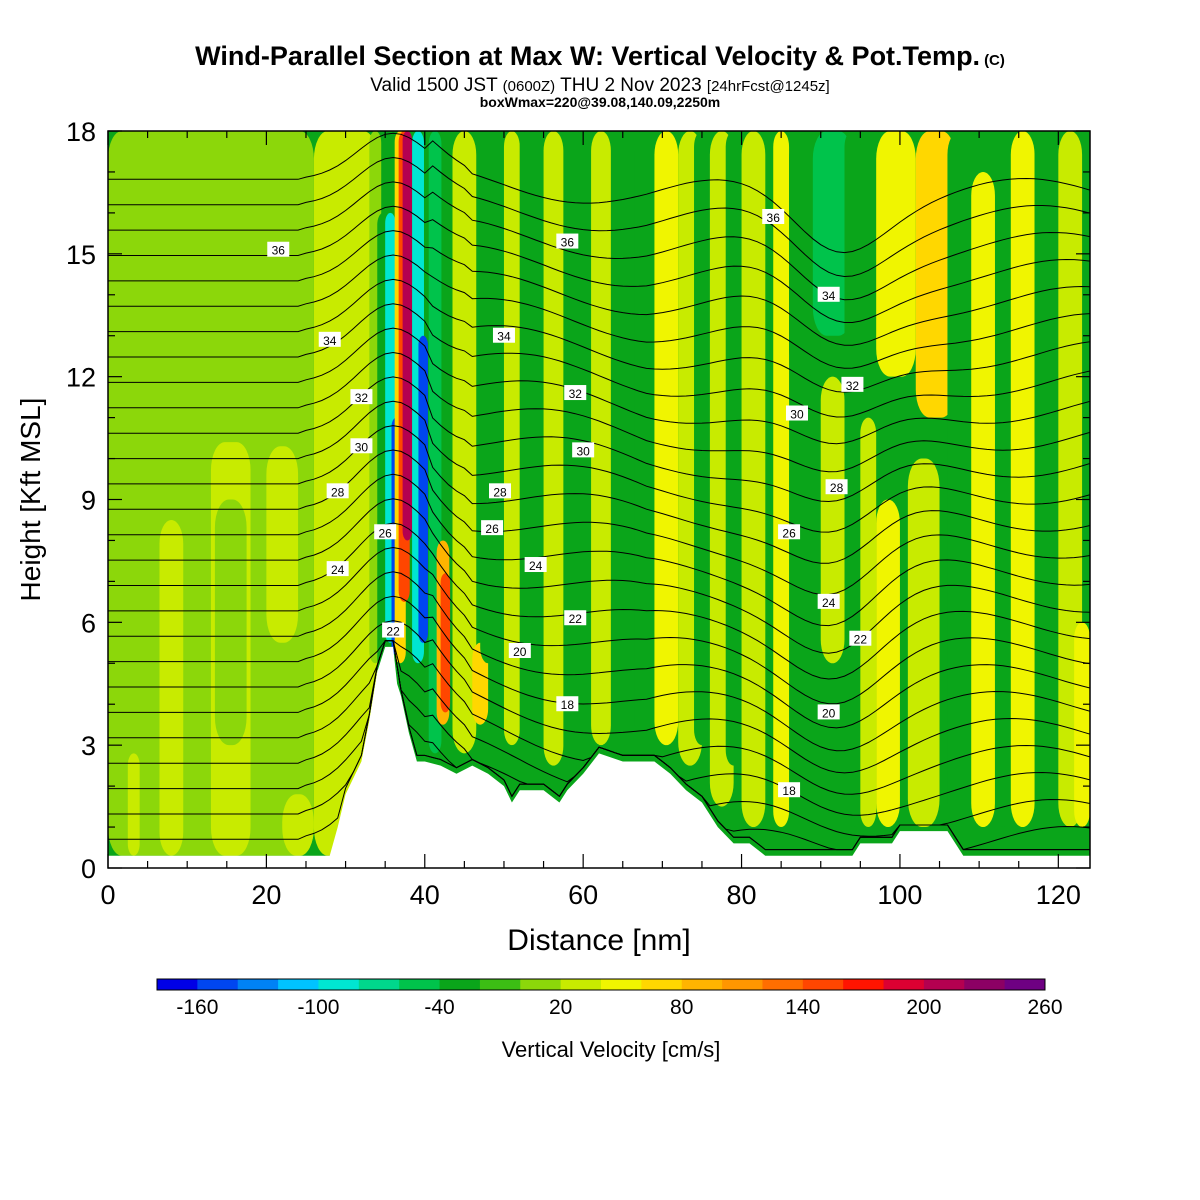 The width and height of the screenshot is (1200, 1200). Describe the element at coordinates (88, 501) in the screenshot. I see `y-tick-label: 9` at that location.